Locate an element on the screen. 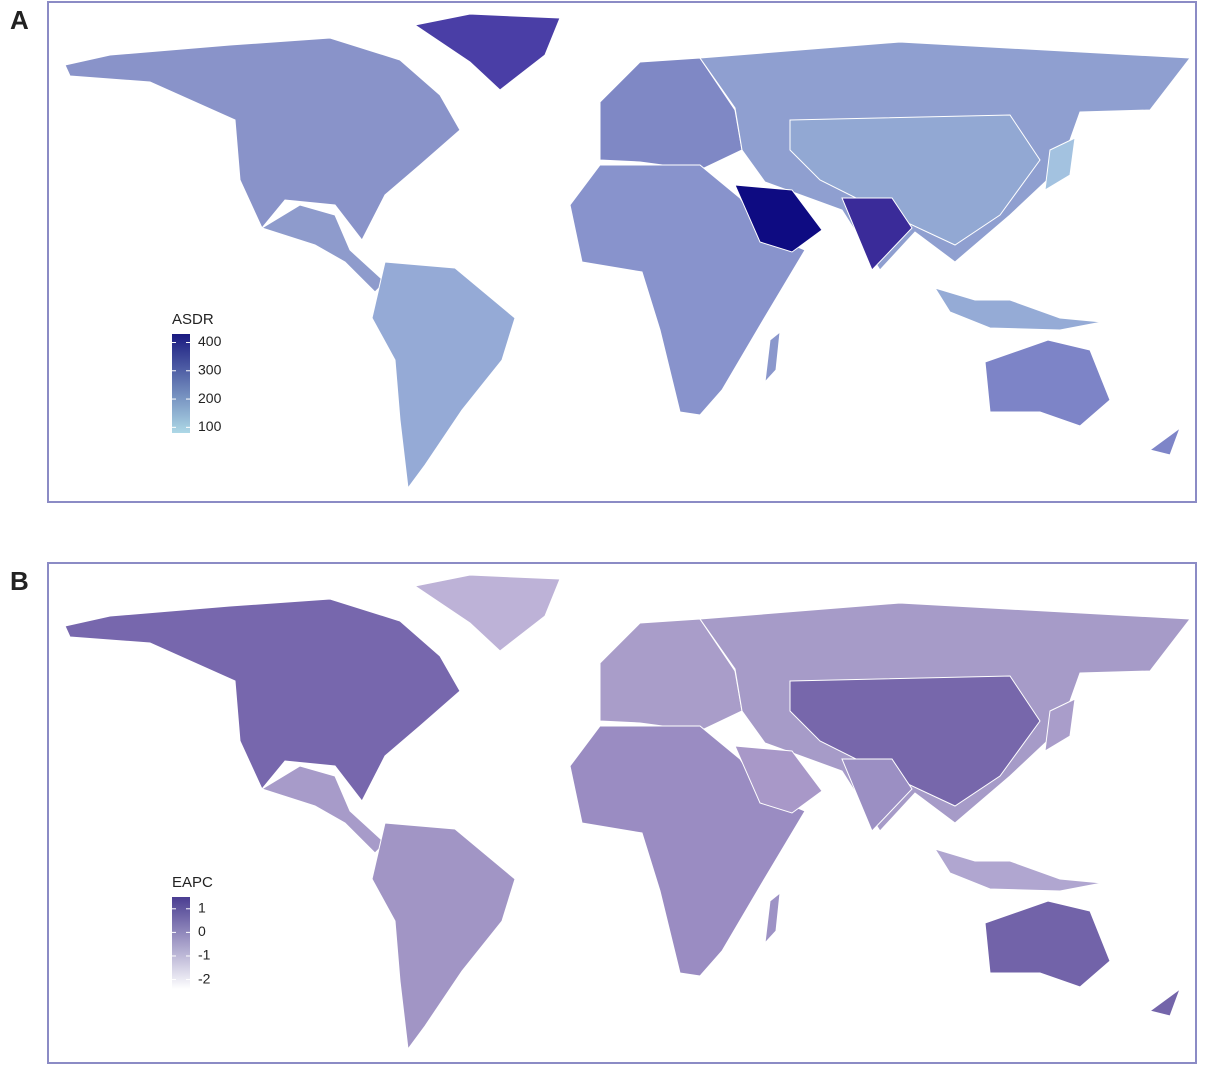 The width and height of the screenshot is (1209, 1070). panel-label: B is located at coordinates (19, 581).